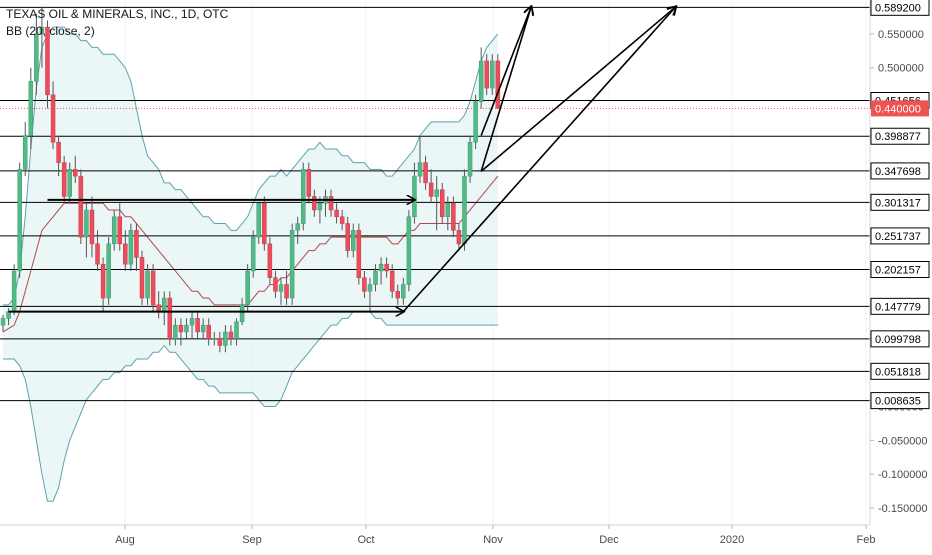 The image size is (932, 555). I want to click on symbol-title: TEXAS OIL & MINERALS, INC., 1D, OTC, so click(117, 14).